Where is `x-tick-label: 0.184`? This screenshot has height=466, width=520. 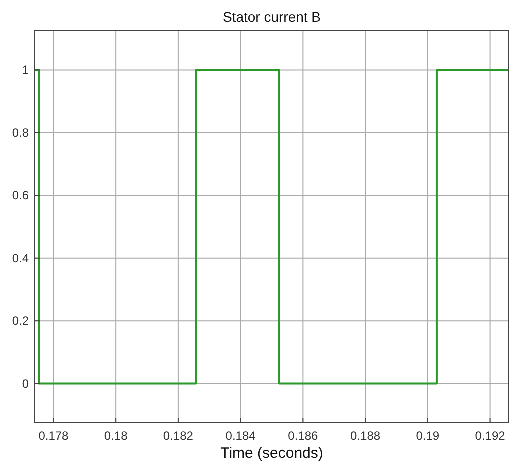
x-tick-label: 0.184 is located at coordinates (241, 436).